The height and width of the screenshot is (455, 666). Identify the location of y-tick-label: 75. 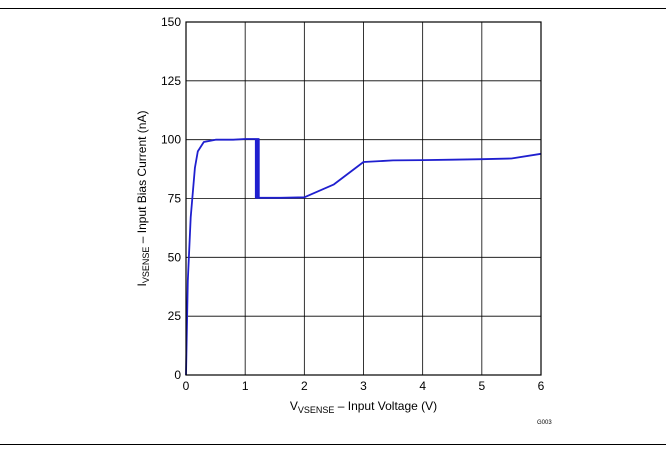
(175, 199).